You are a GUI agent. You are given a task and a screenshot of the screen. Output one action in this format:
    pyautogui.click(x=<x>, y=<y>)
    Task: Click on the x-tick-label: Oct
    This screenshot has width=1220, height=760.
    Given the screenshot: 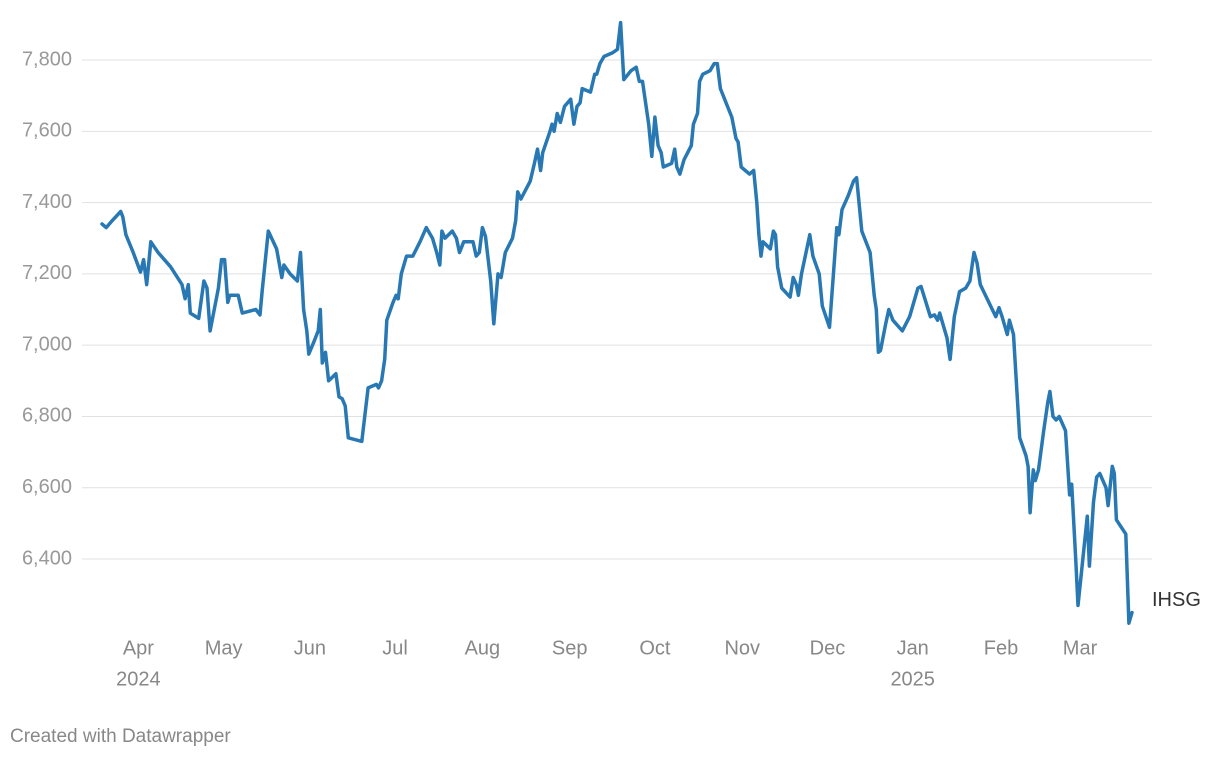 What is the action you would take?
    pyautogui.click(x=655, y=648)
    